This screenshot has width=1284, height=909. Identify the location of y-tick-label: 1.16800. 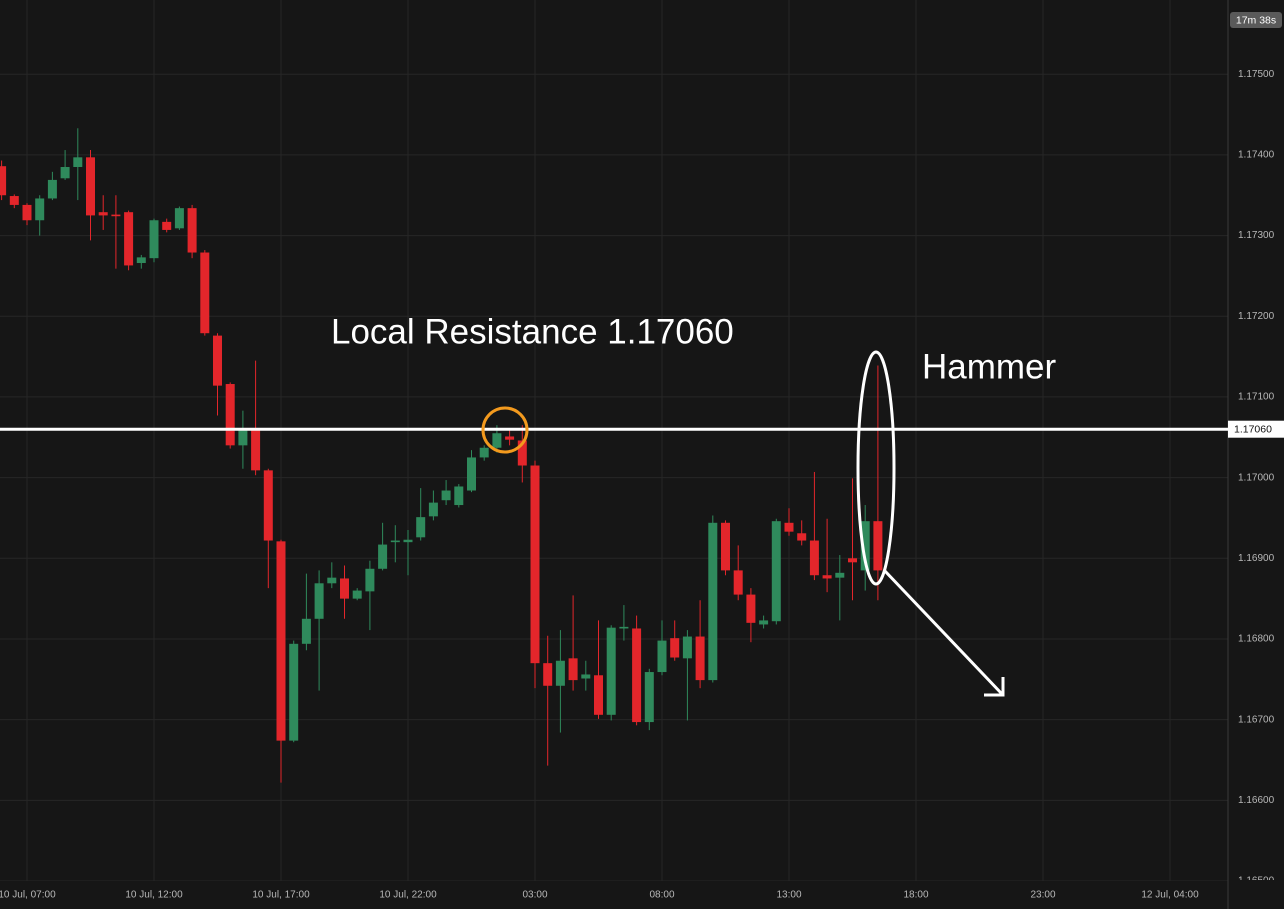
(1256, 639).